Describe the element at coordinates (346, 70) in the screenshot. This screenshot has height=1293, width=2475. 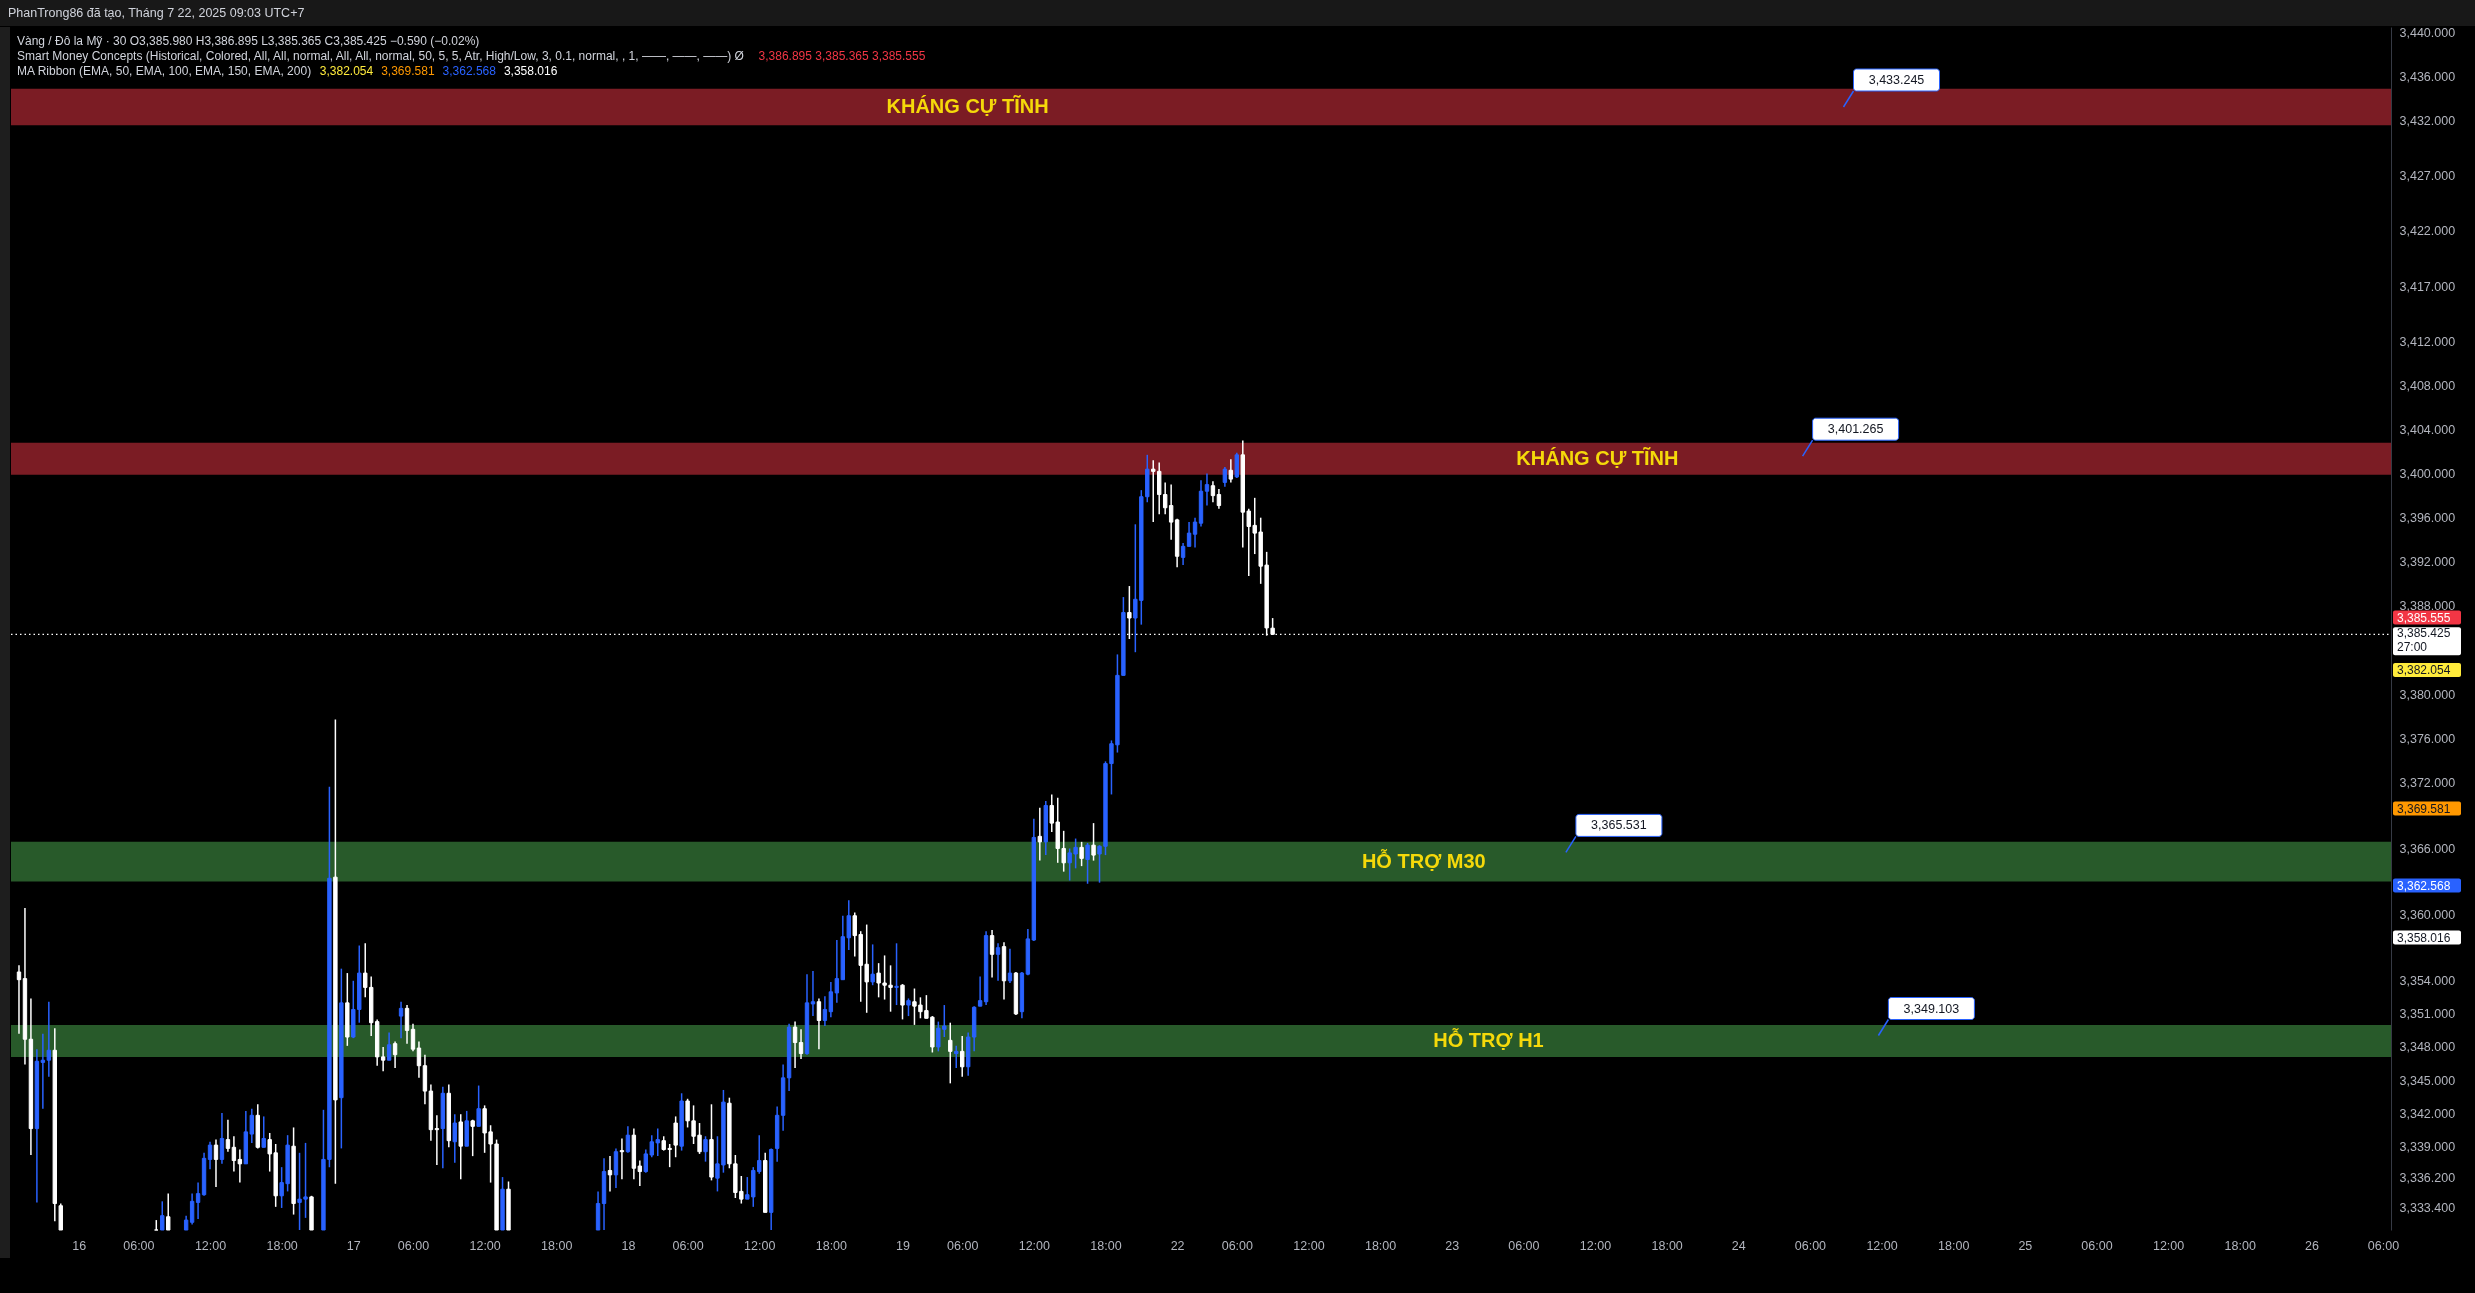
I see `annotation: 3,382.054` at that location.